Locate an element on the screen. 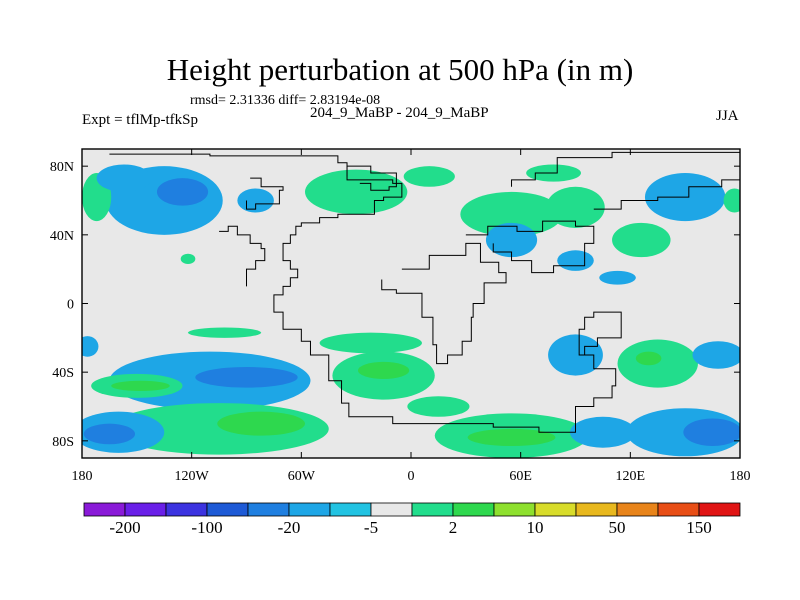  x-tick-label: 120W is located at coordinates (192, 476).